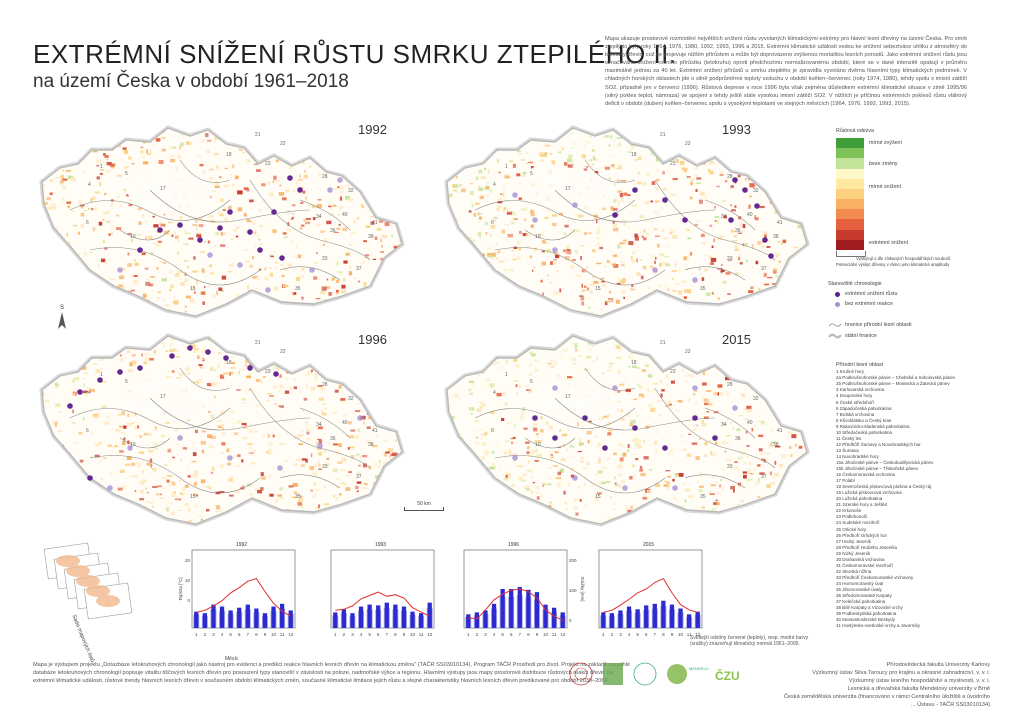 This screenshot has width=1024, height=724. Describe the element at coordinates (730, 467) in the screenshot. I see `region-number: 33` at that location.